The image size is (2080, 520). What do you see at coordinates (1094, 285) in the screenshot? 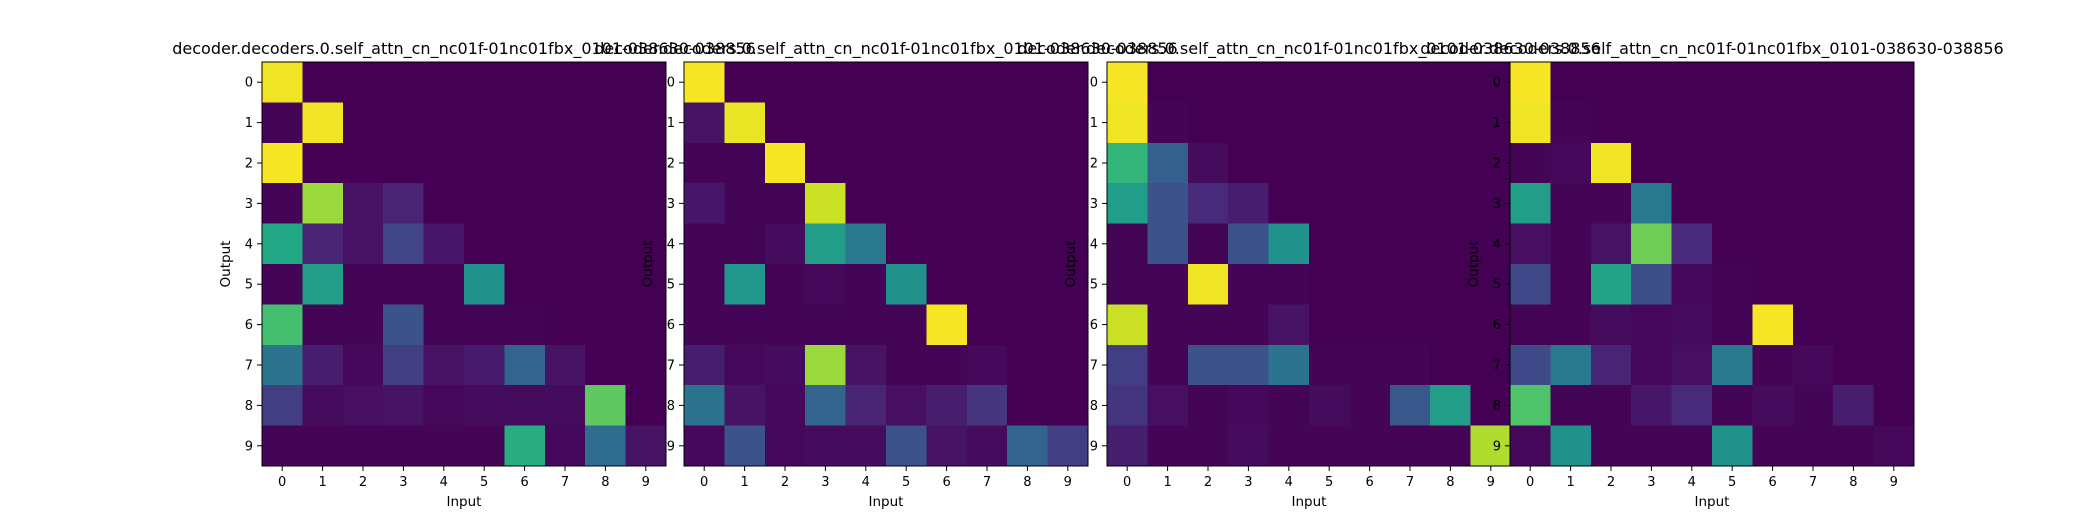
I see `y-tick-label: 5` at bounding box center [1094, 285].